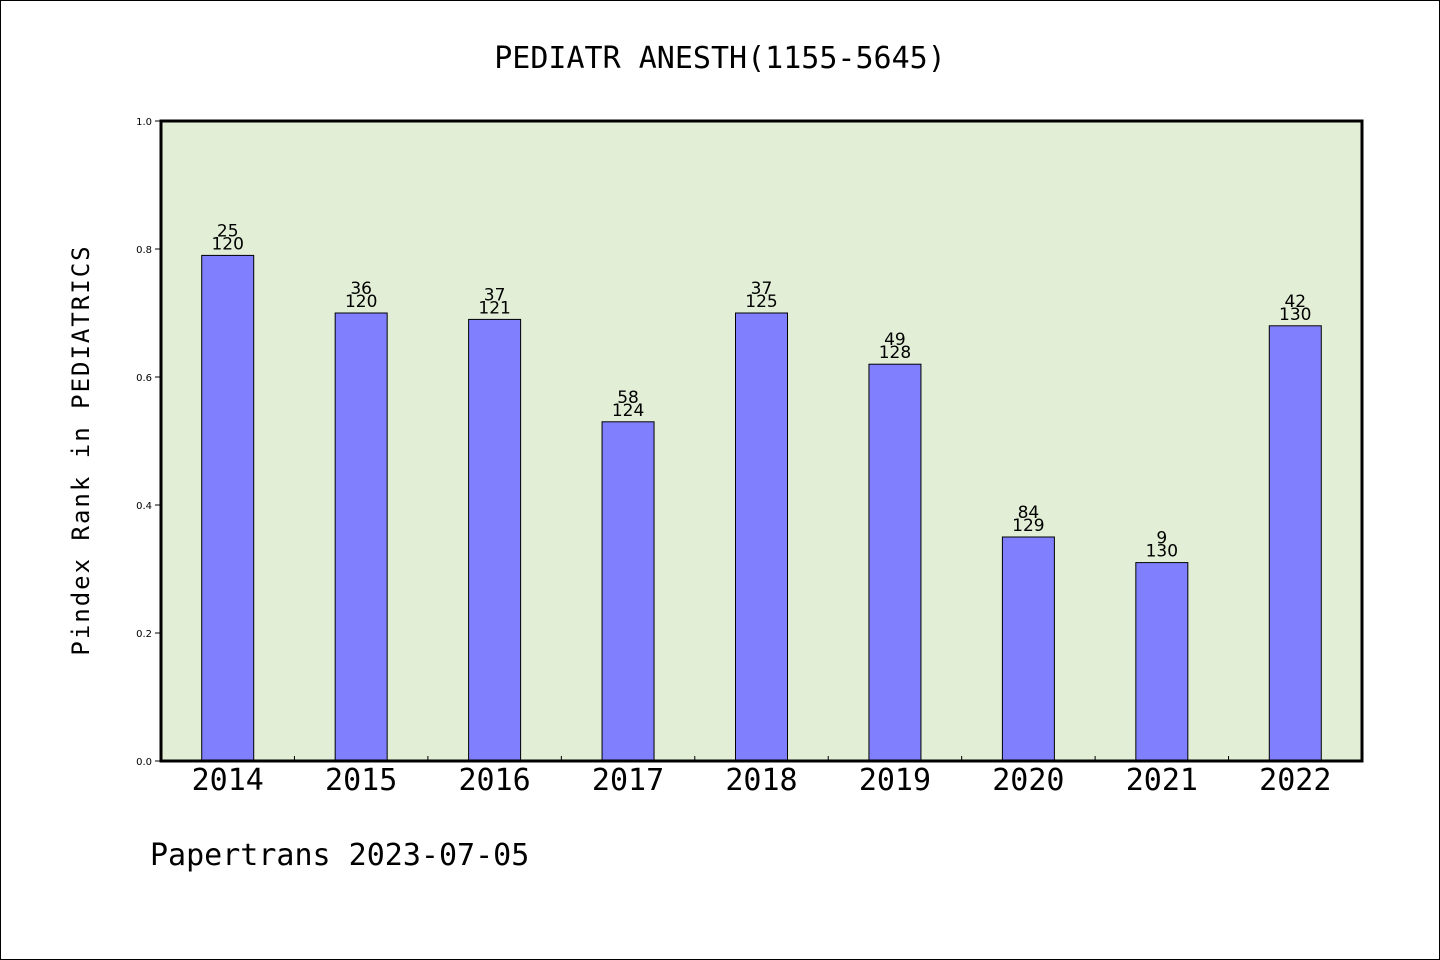 The image size is (1440, 960). What do you see at coordinates (895, 780) in the screenshot?
I see `x-tick-label: 2019` at bounding box center [895, 780].